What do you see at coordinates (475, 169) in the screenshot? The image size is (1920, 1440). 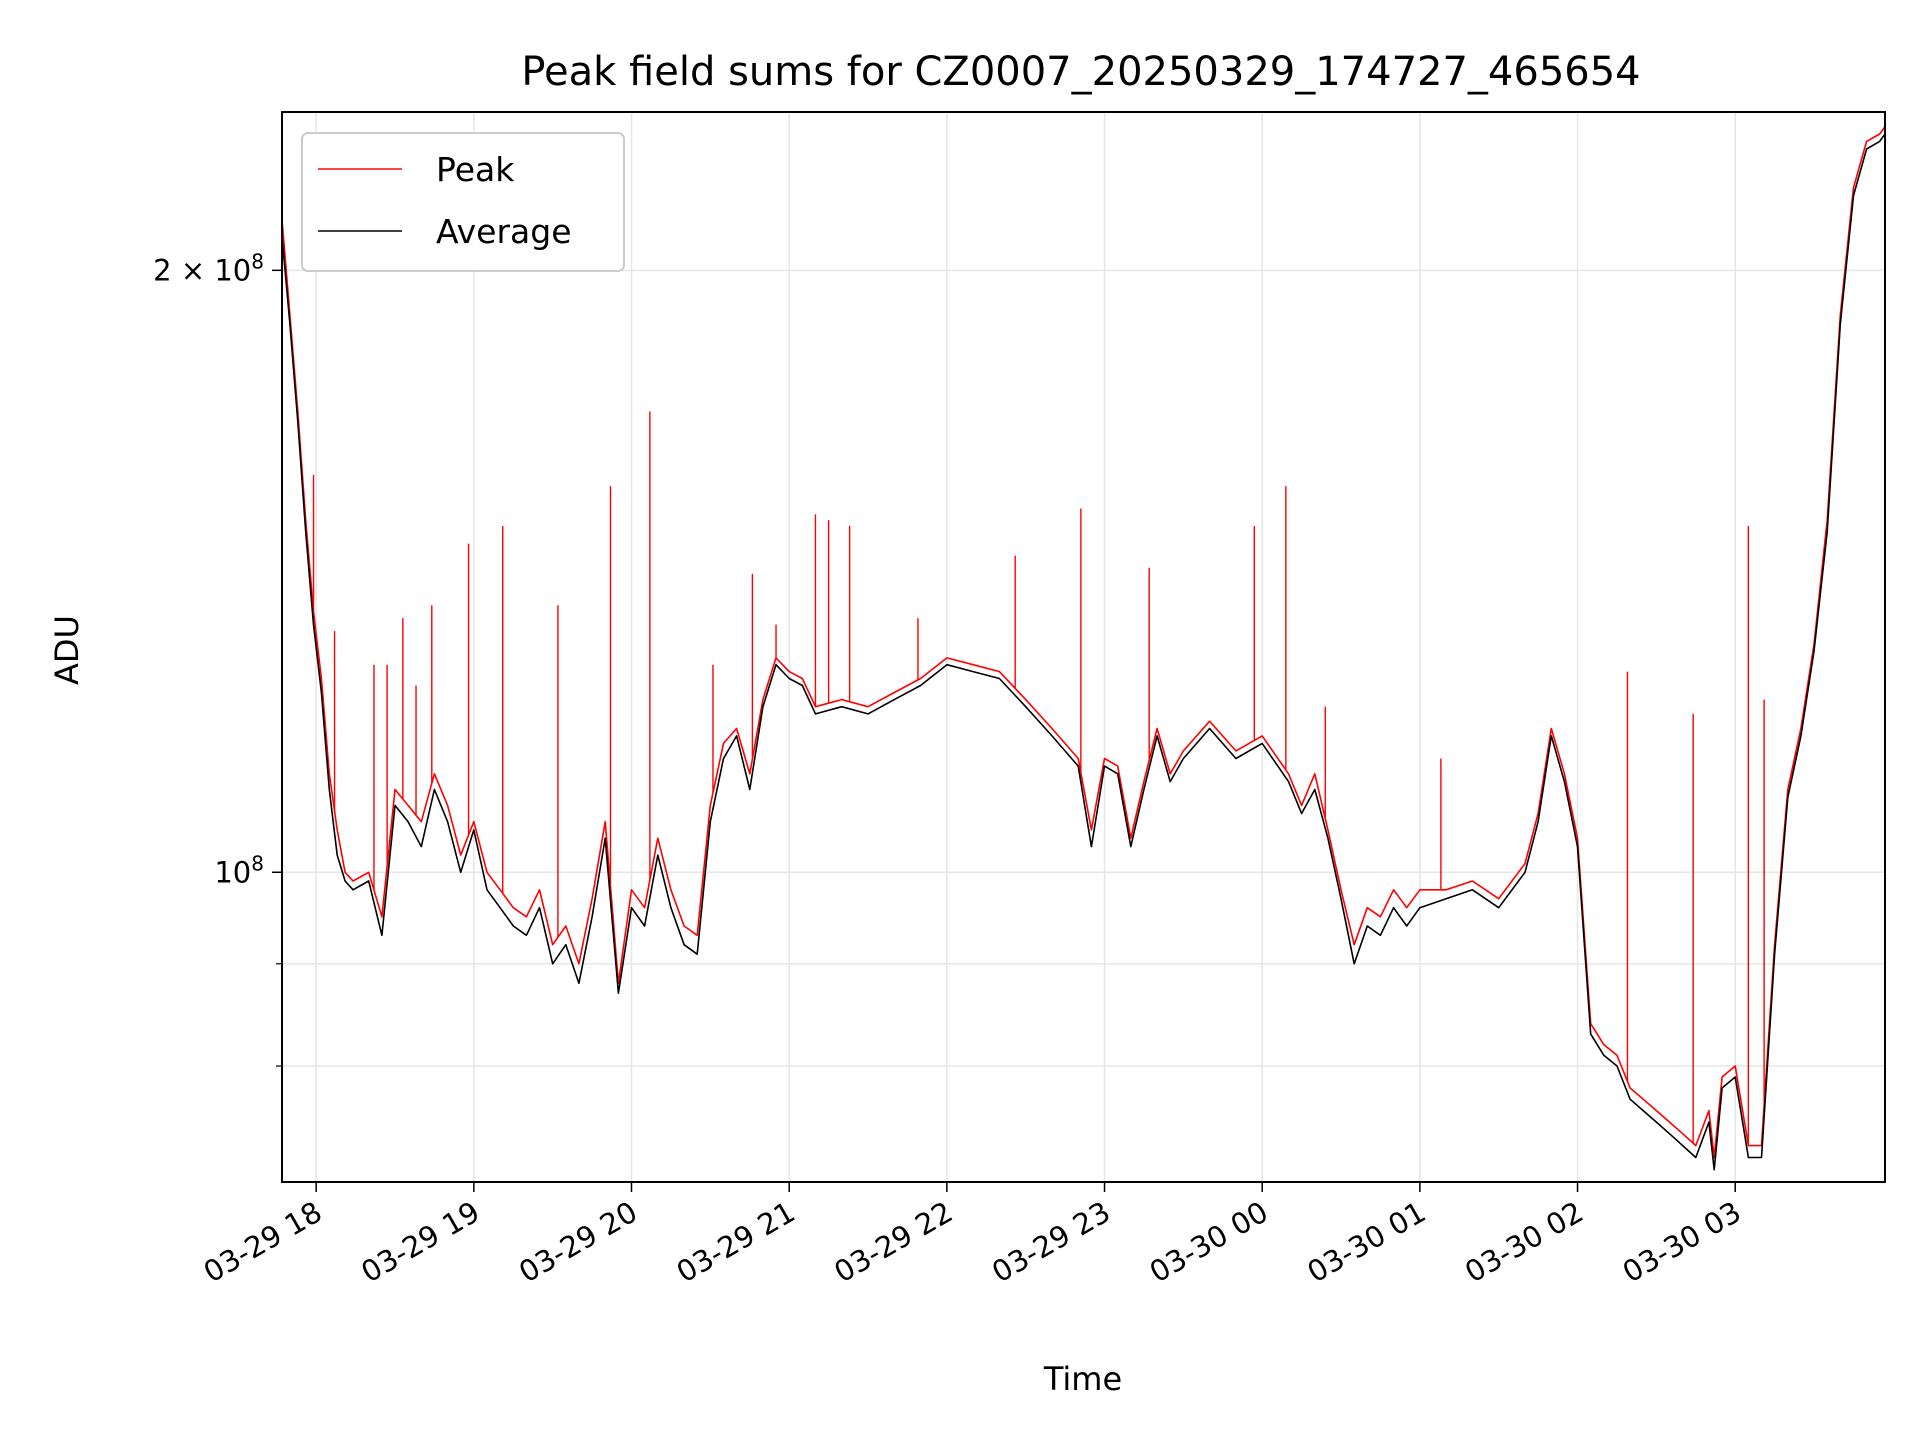 I see `legend-label-peak: Peak` at bounding box center [475, 169].